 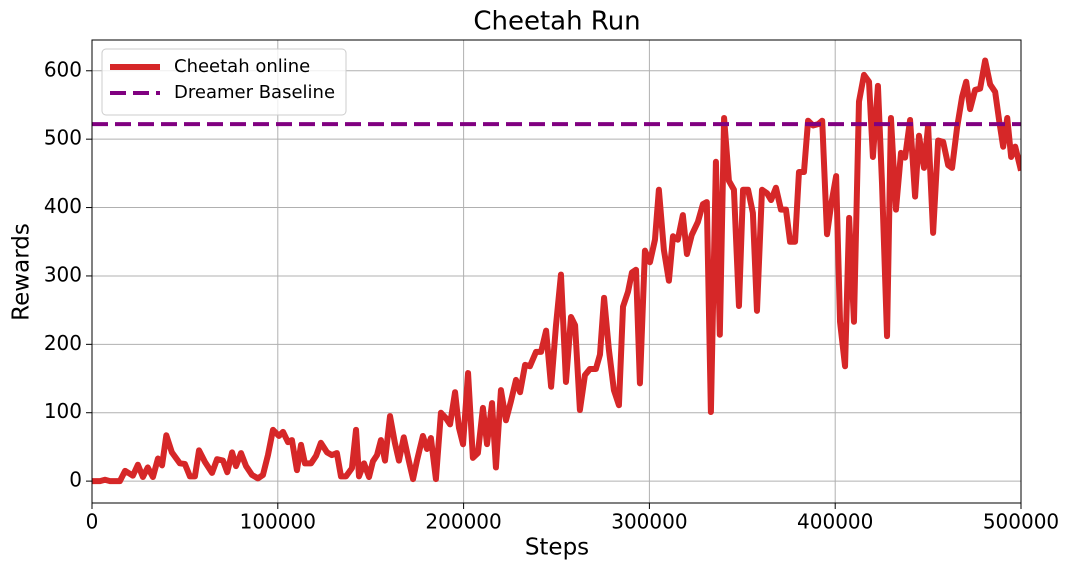 I want to click on x-axis-label: Steps, so click(x=557, y=548).